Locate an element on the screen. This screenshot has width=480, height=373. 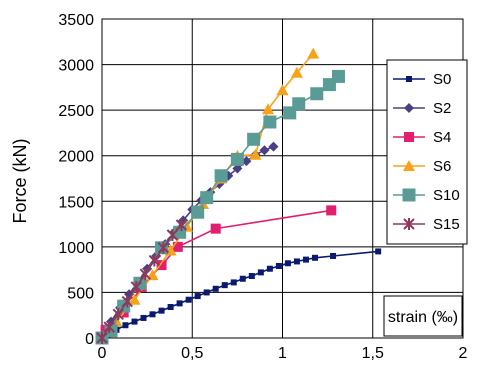
series-s0 is located at coordinates (240, 294).